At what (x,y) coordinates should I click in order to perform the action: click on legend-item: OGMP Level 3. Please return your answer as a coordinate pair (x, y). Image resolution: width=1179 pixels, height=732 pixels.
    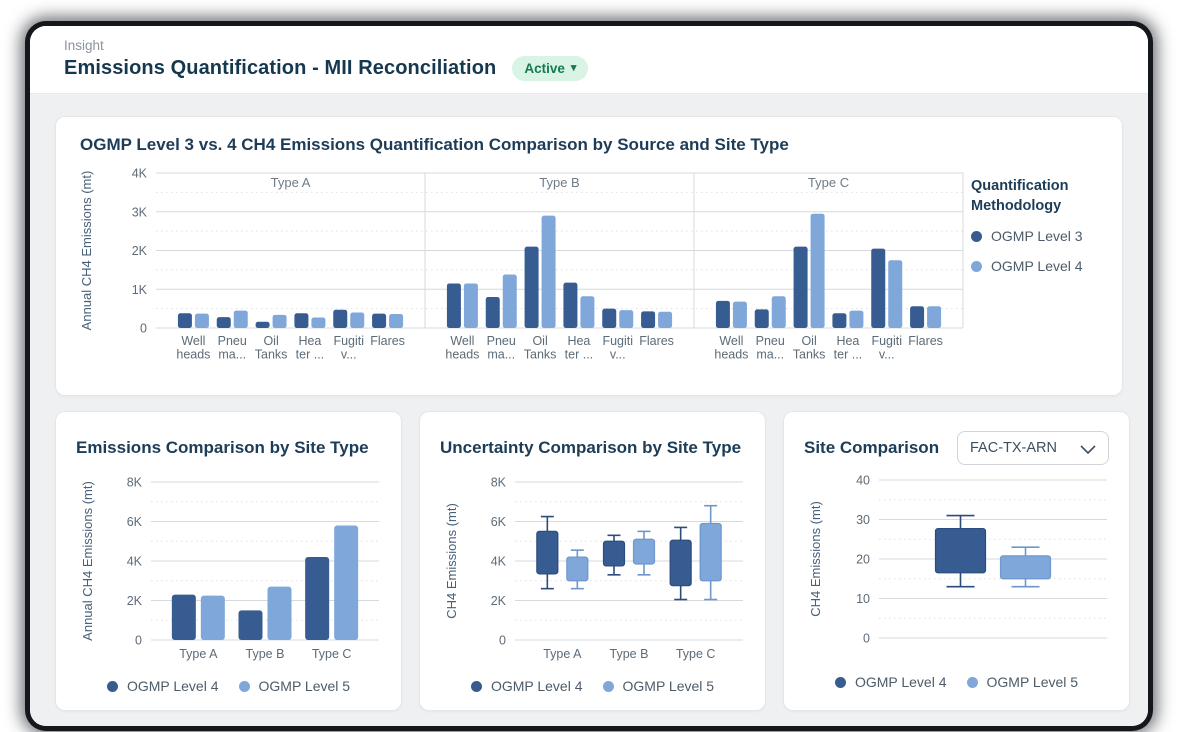
    Looking at the image, I should click on (1034, 236).